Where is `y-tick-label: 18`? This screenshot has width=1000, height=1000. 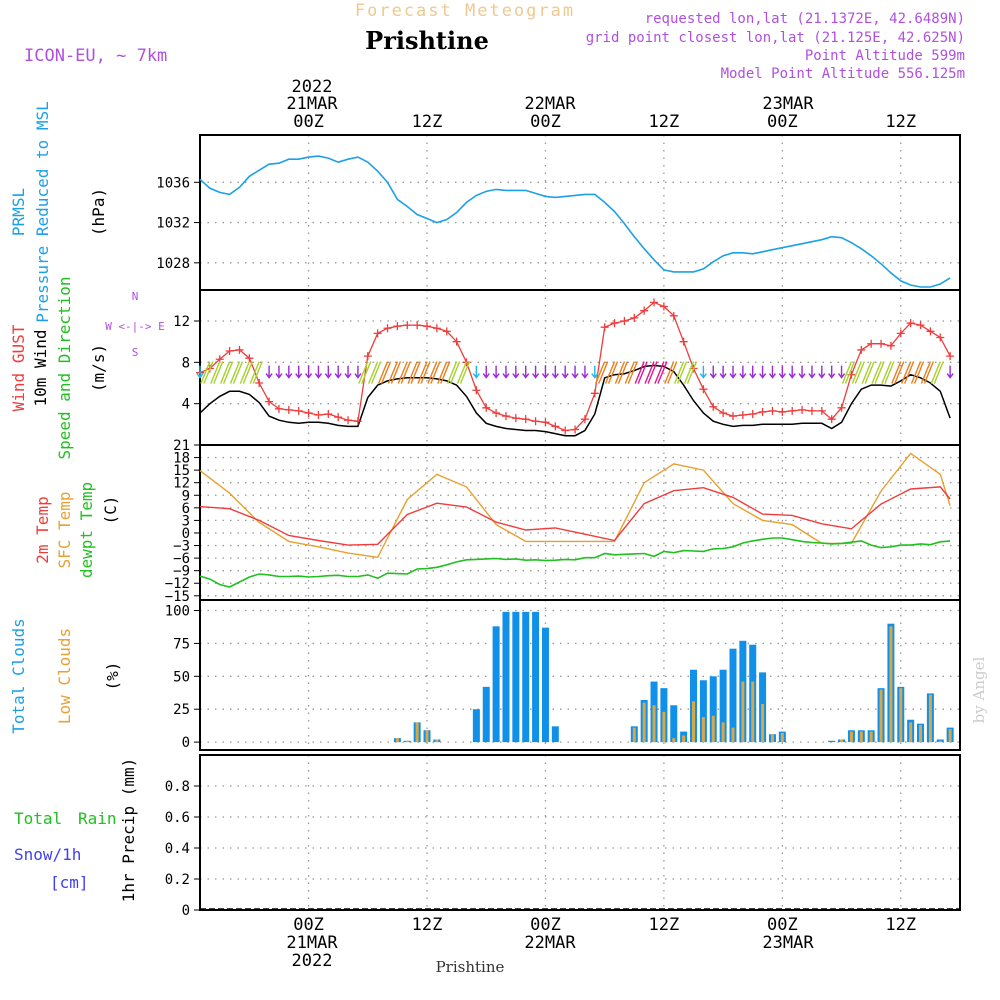 y-tick-label: 18 is located at coordinates (181, 459).